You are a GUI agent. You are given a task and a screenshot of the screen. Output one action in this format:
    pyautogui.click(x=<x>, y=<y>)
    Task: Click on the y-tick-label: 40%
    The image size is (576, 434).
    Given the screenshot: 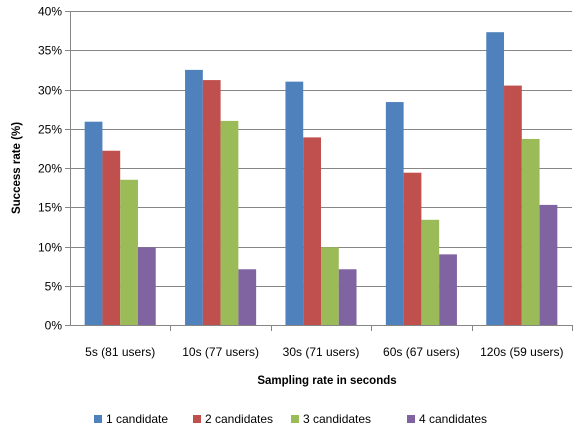 What is the action you would take?
    pyautogui.click(x=50, y=12)
    